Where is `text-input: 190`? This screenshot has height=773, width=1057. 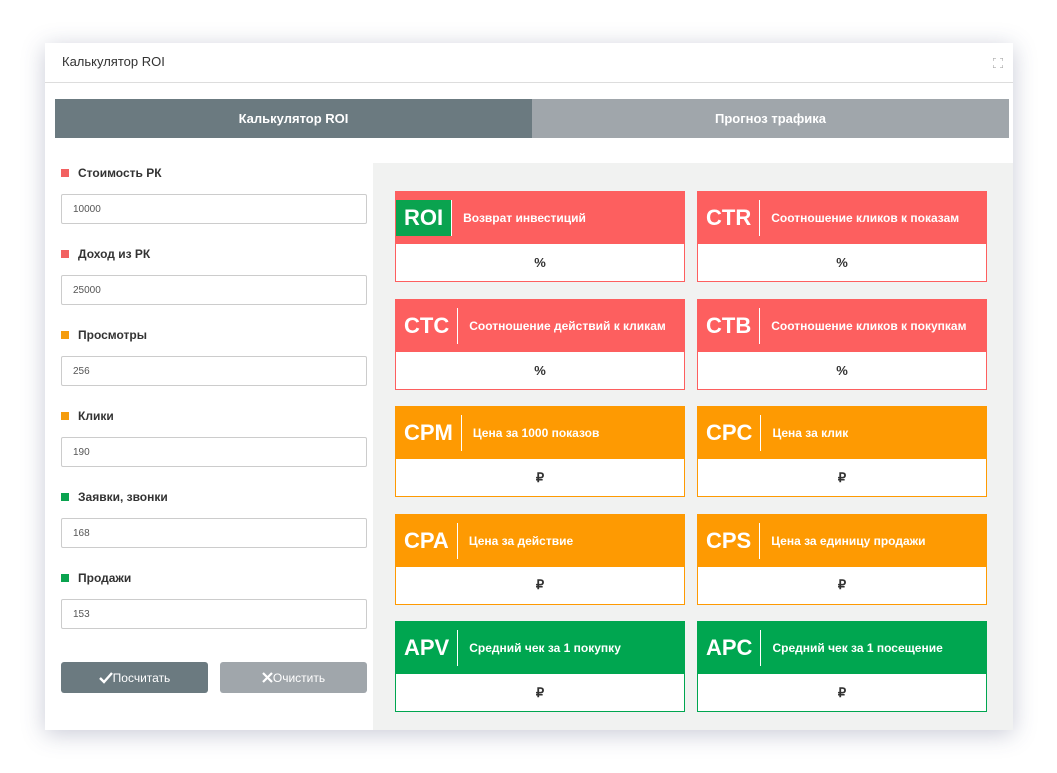
text-input: 190 is located at coordinates (214, 452).